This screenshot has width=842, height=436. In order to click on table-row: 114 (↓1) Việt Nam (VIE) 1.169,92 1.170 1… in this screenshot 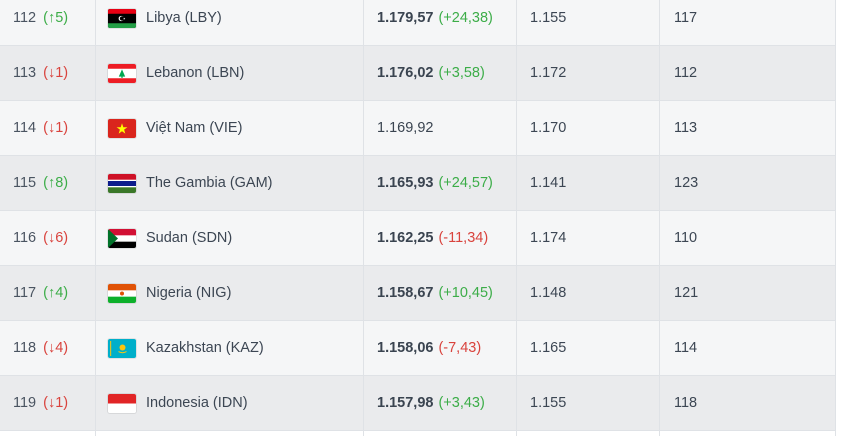, I will do `click(418, 128)`.